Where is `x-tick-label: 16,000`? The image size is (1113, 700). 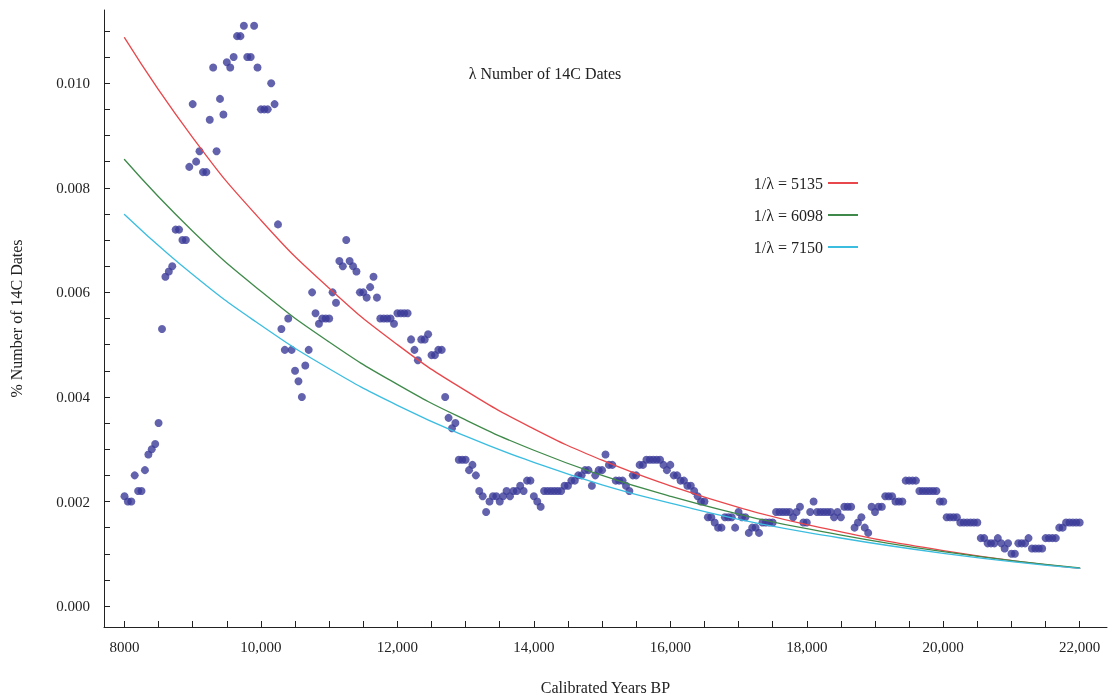
x-tick-label: 16,000 is located at coordinates (670, 646).